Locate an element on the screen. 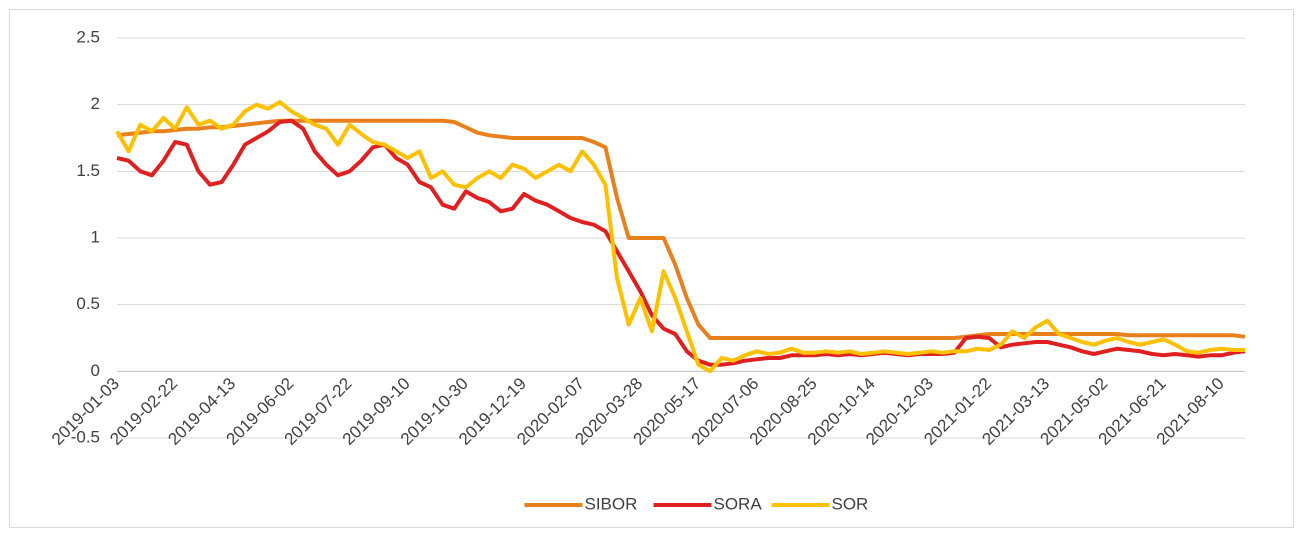 The height and width of the screenshot is (536, 1303). legend-label: SIBOR is located at coordinates (611, 503).